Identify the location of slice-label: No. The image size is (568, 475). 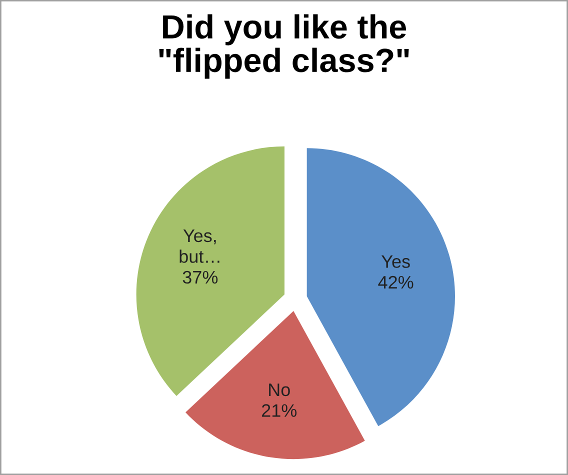
(279, 390).